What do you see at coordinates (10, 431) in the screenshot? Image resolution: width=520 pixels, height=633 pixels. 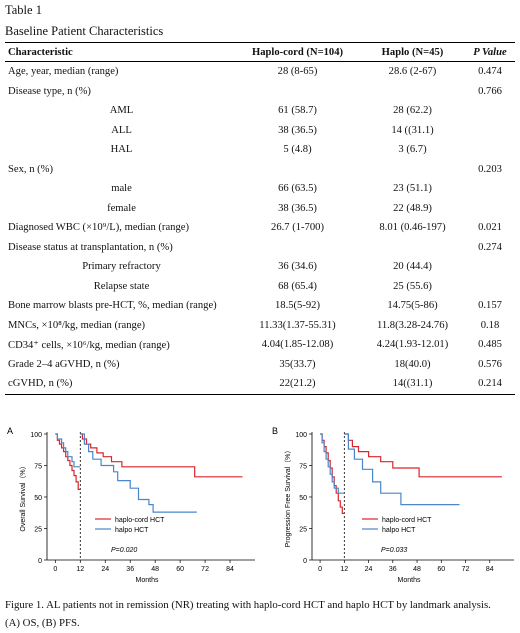 I see `panel-label: A` at bounding box center [10, 431].